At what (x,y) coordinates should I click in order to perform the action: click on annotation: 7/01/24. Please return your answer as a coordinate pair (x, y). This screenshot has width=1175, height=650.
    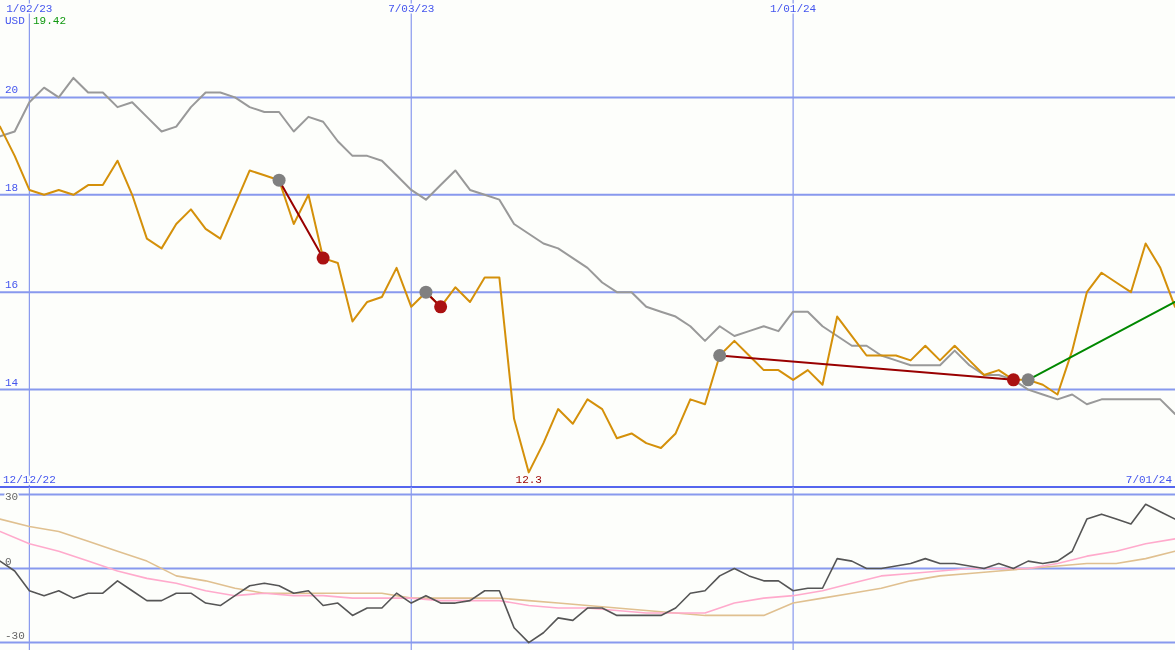
    Looking at the image, I should click on (1149, 480).